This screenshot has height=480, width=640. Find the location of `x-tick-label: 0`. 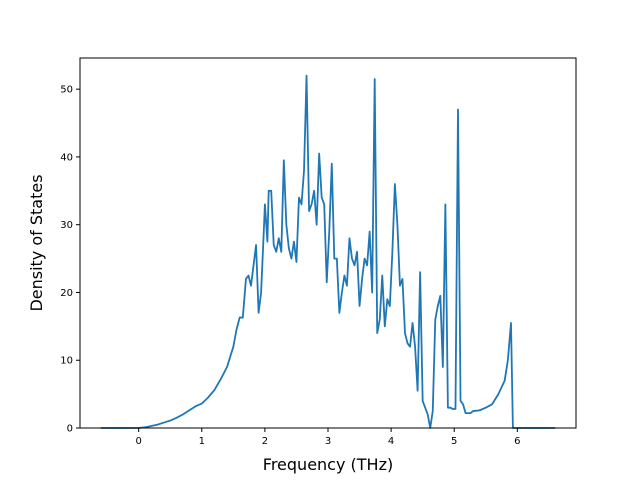

x-tick-label: 0 is located at coordinates (138, 441).